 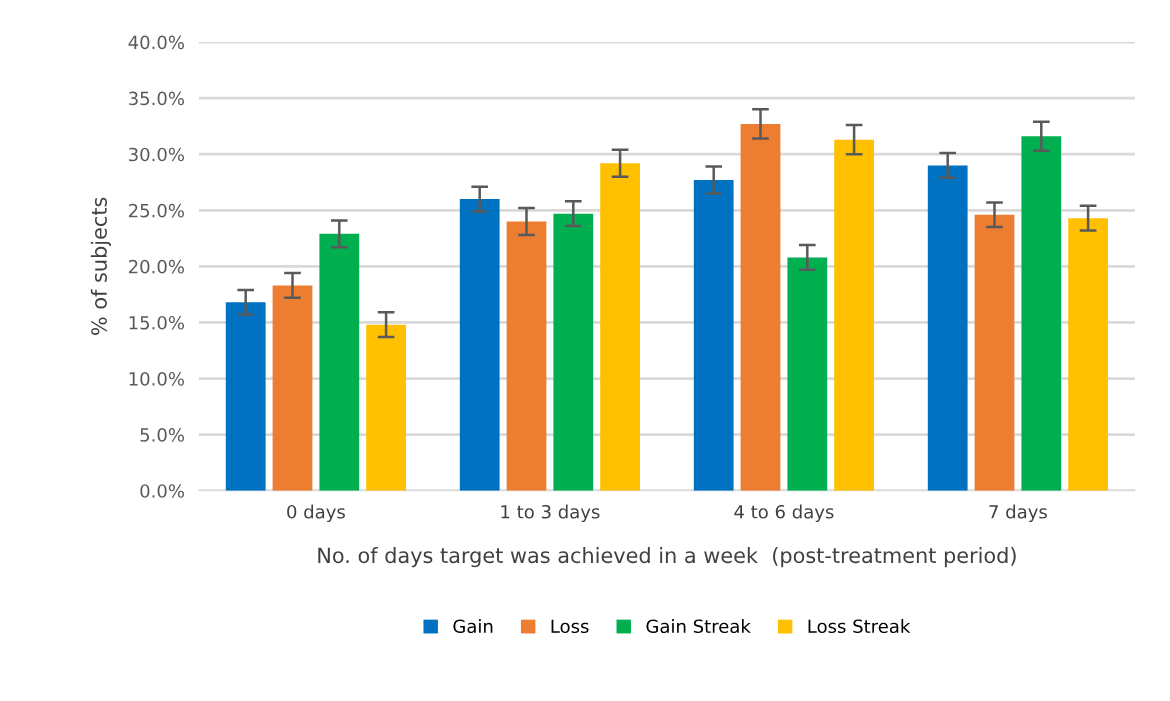 What do you see at coordinates (550, 513) in the screenshot?
I see `x-tick-label: 1 to 3 days` at bounding box center [550, 513].